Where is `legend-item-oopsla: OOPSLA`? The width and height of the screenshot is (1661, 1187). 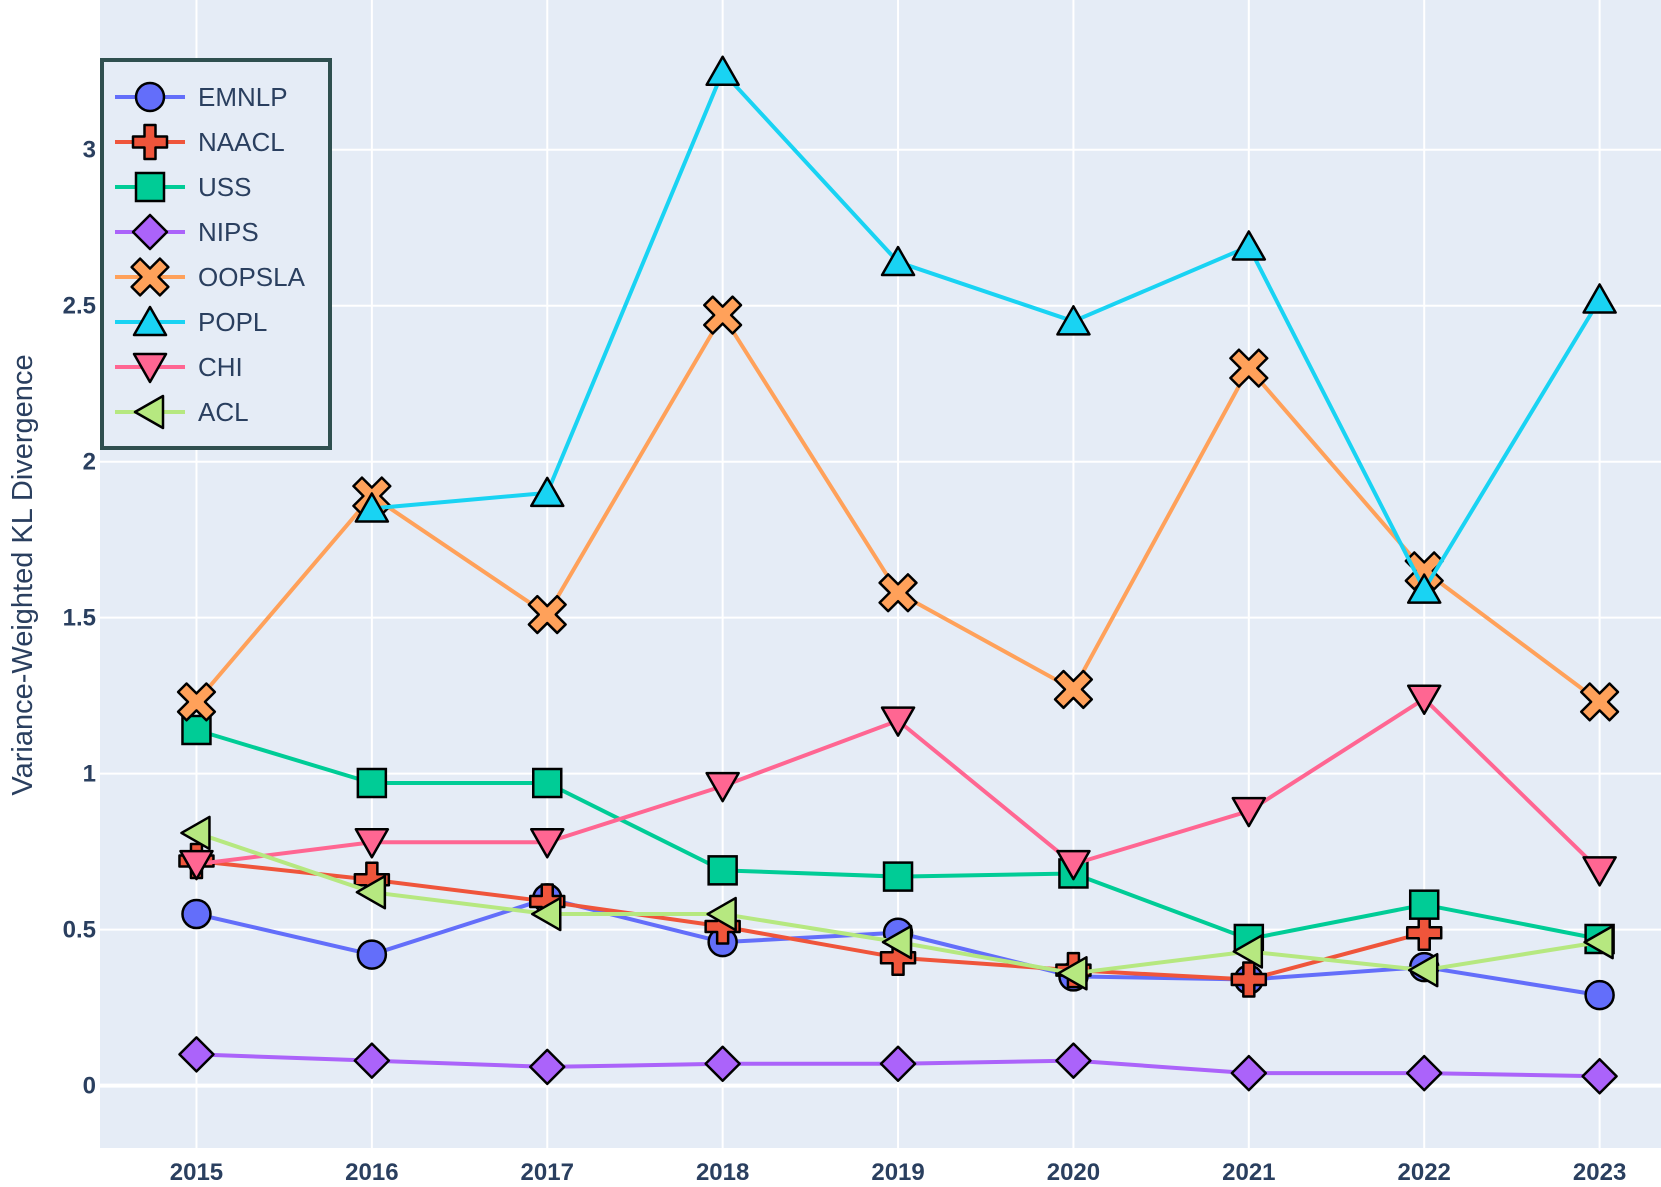
legend-item-oopsla: OOPSLA is located at coordinates (210, 277).